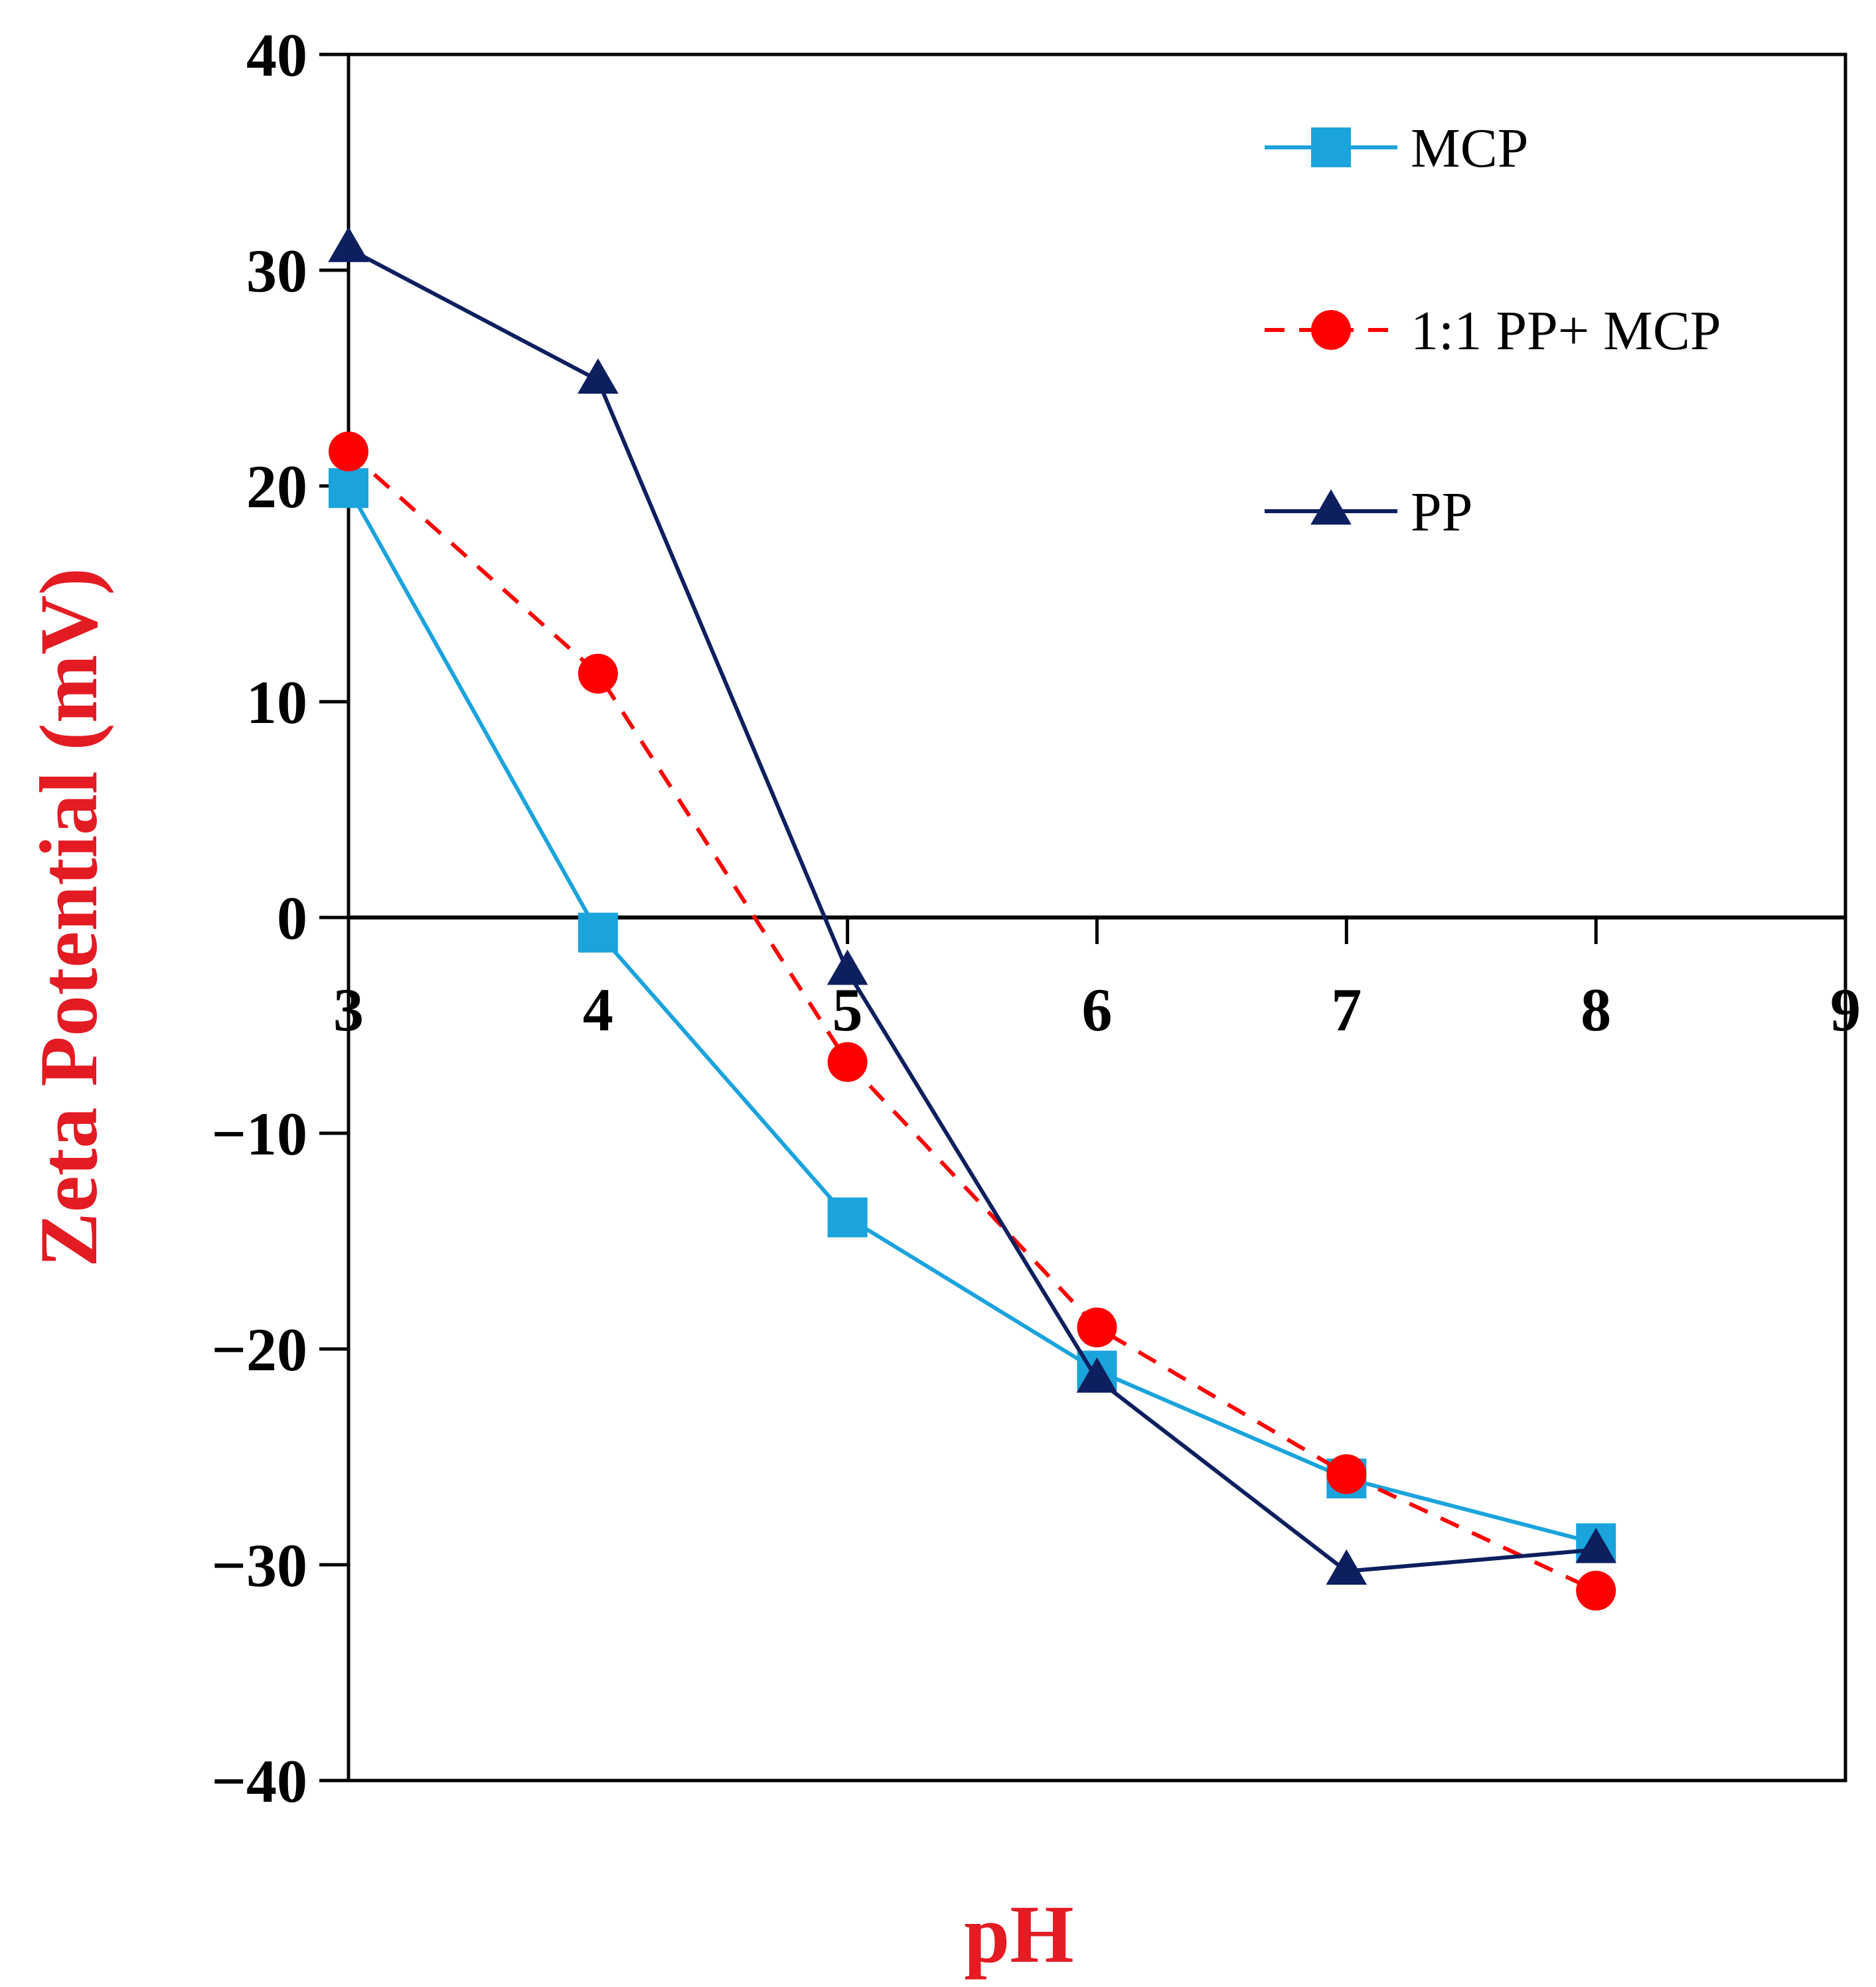 Image resolution: width=1876 pixels, height=1987 pixels. Describe the element at coordinates (1845, 1010) in the screenshot. I see `x-tick-label: 9` at that location.